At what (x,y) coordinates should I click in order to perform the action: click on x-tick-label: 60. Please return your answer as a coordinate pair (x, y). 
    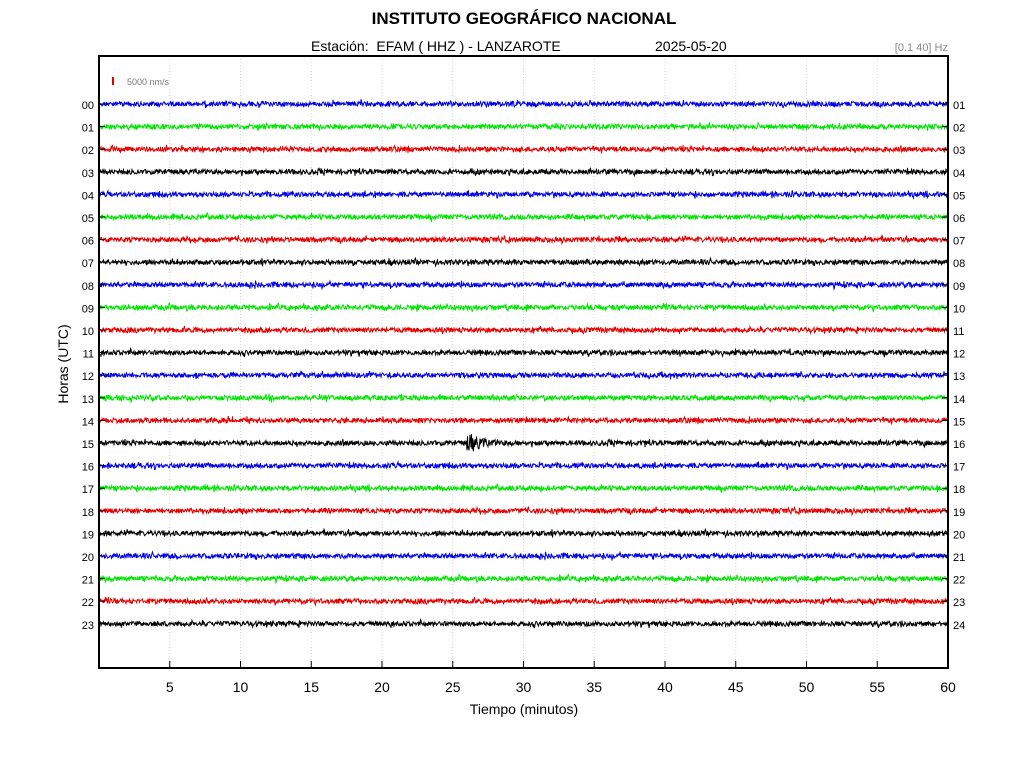
    Looking at the image, I should click on (948, 687).